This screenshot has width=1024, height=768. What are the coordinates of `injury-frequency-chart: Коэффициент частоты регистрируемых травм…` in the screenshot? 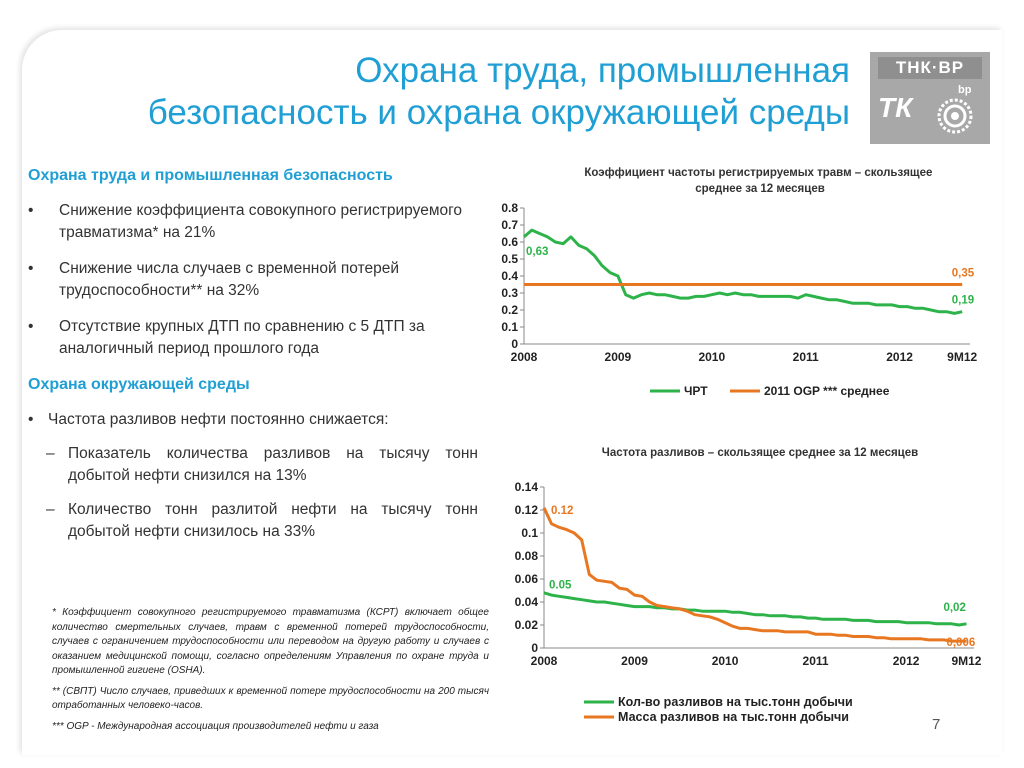 It's located at (739, 282).